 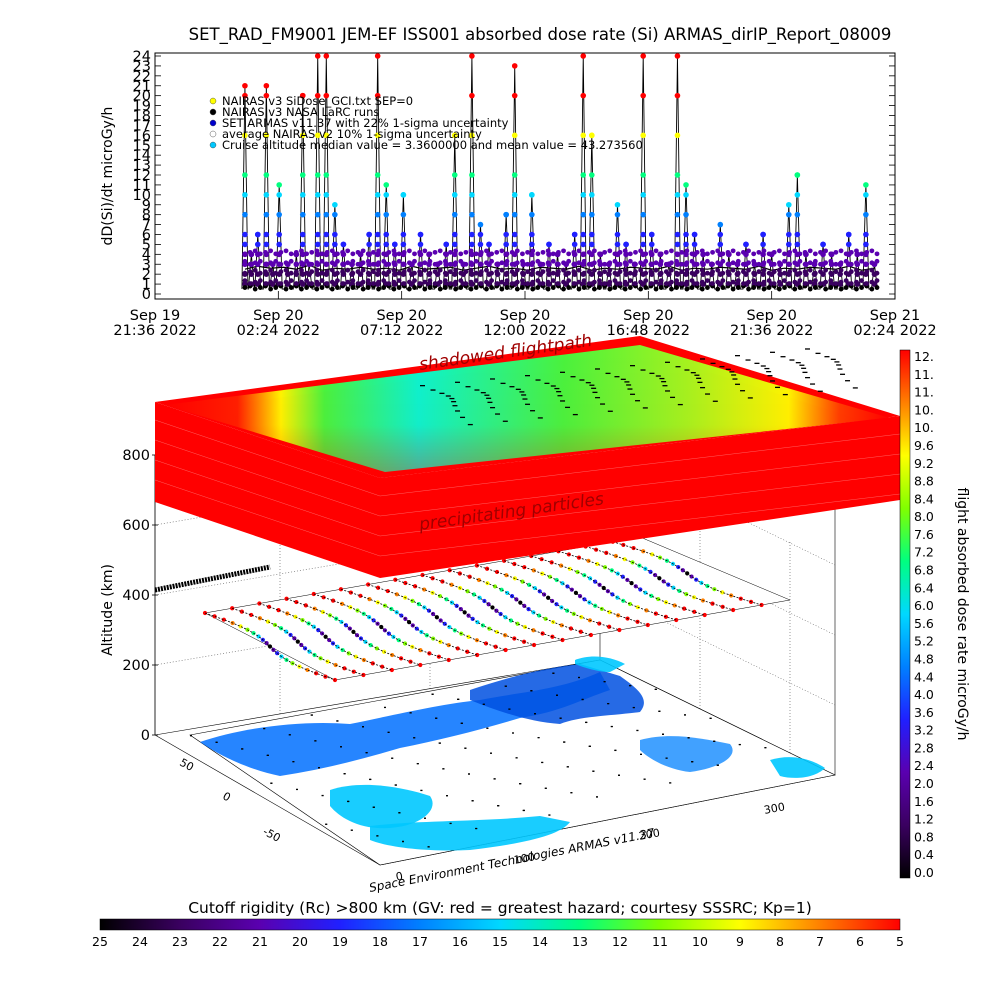 I want to click on colorbar-tick-label: 0.0, so click(x=924, y=872).